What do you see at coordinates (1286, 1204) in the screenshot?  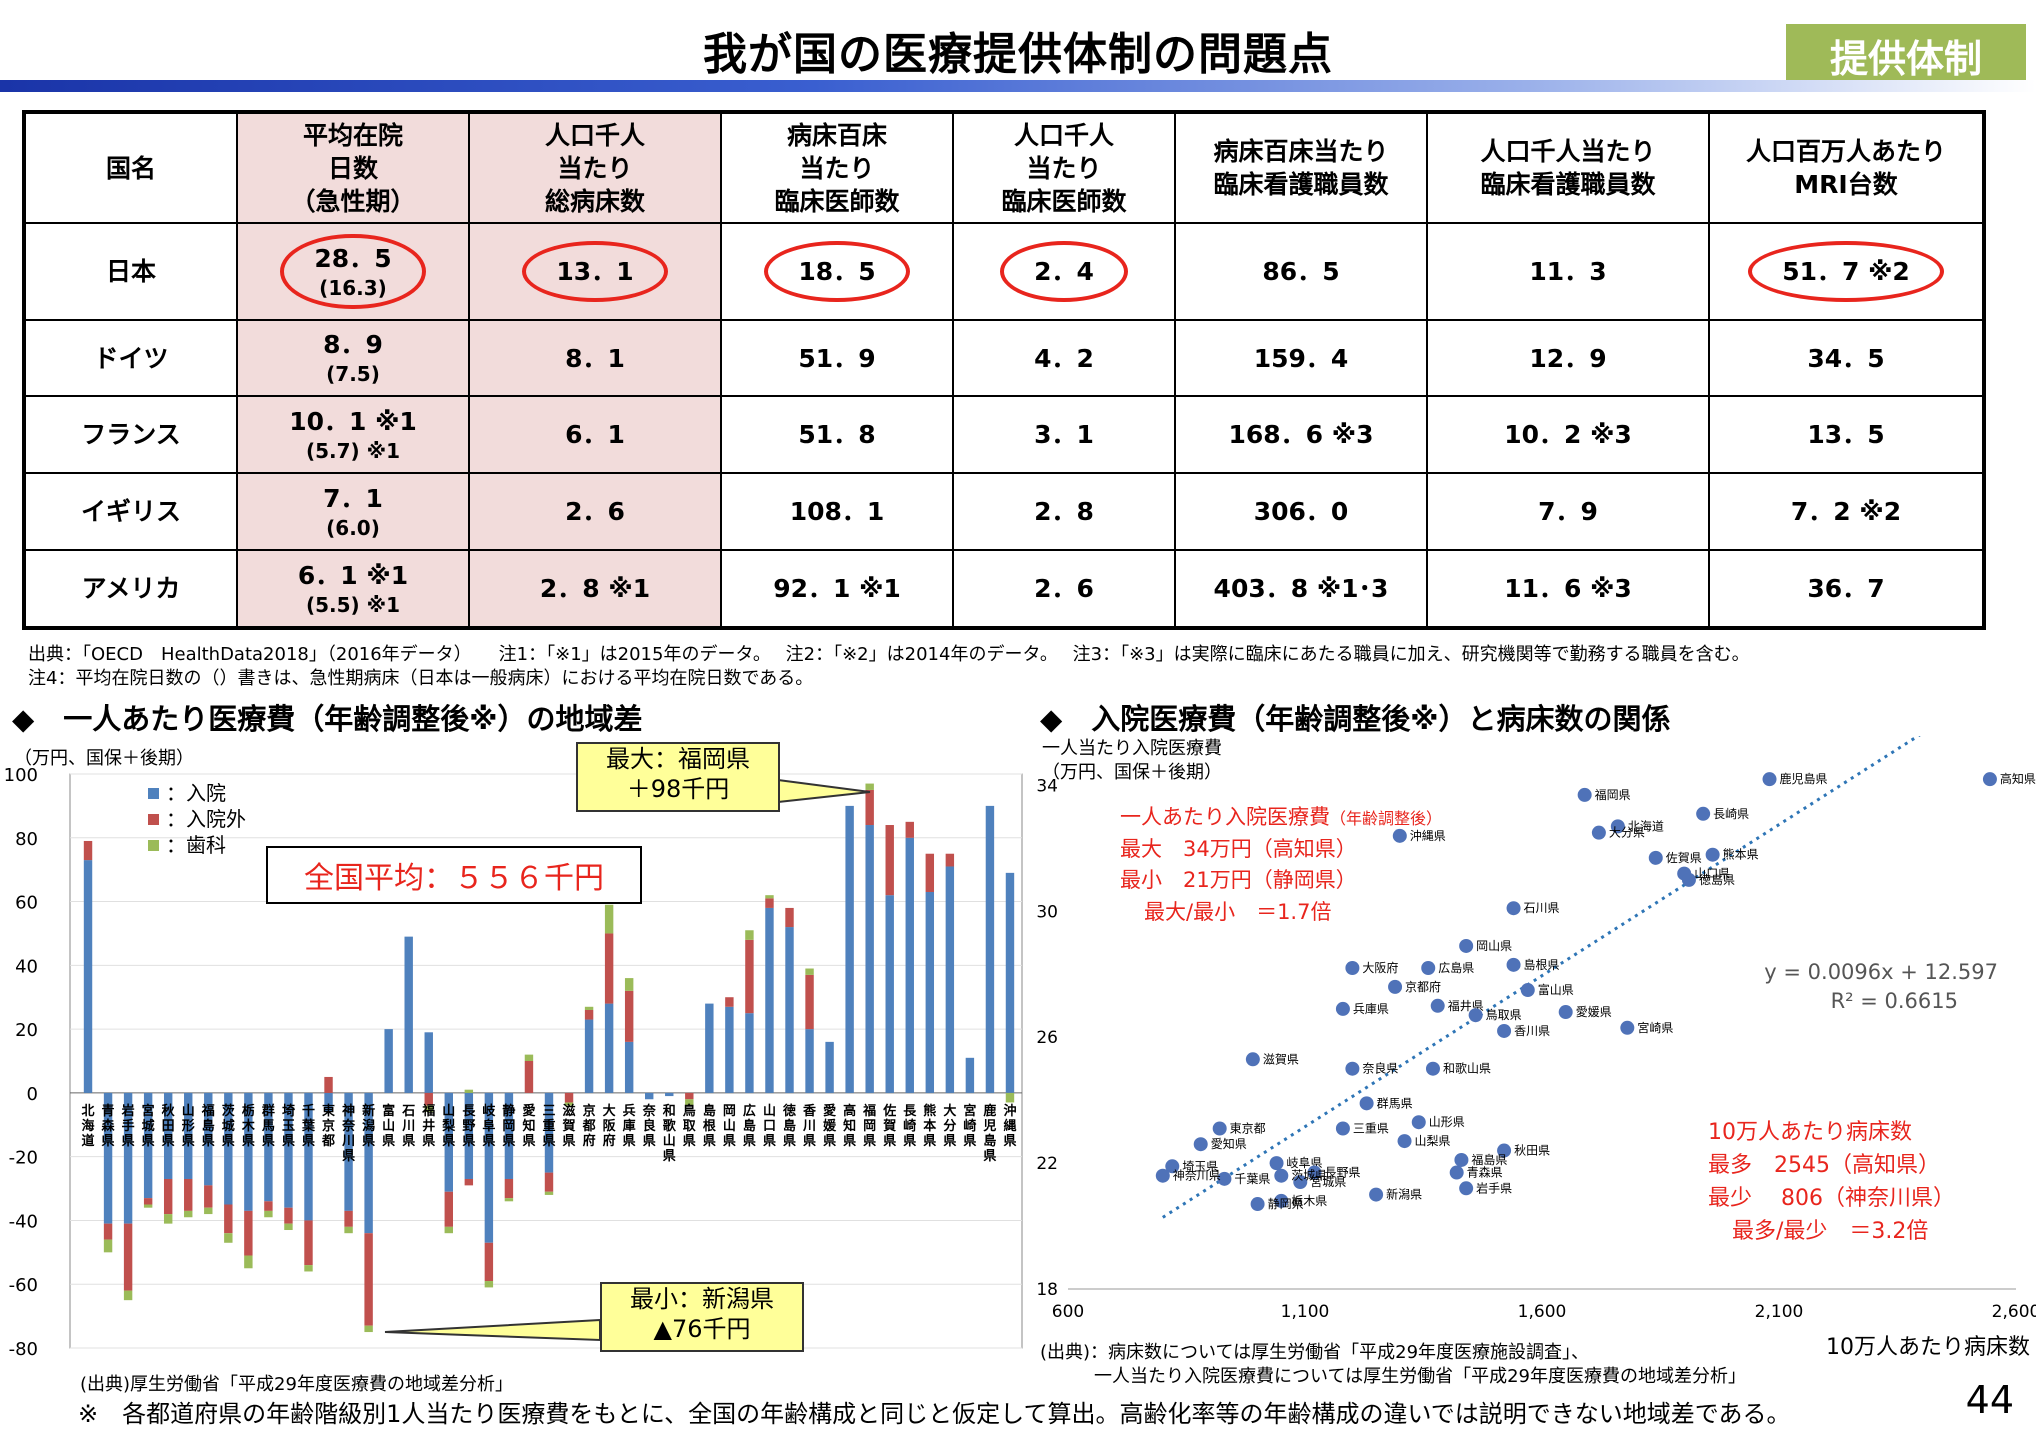 I see `point-label: 静岡県` at bounding box center [1286, 1204].